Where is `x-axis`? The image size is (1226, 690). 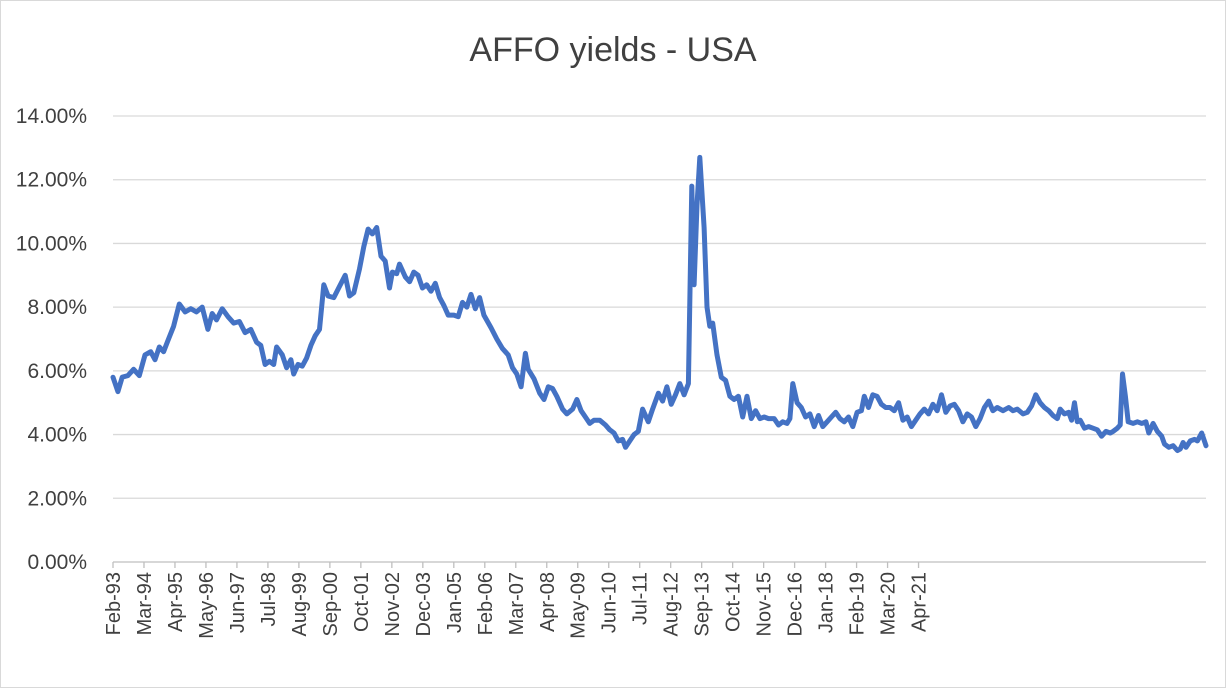 x-axis is located at coordinates (659, 564).